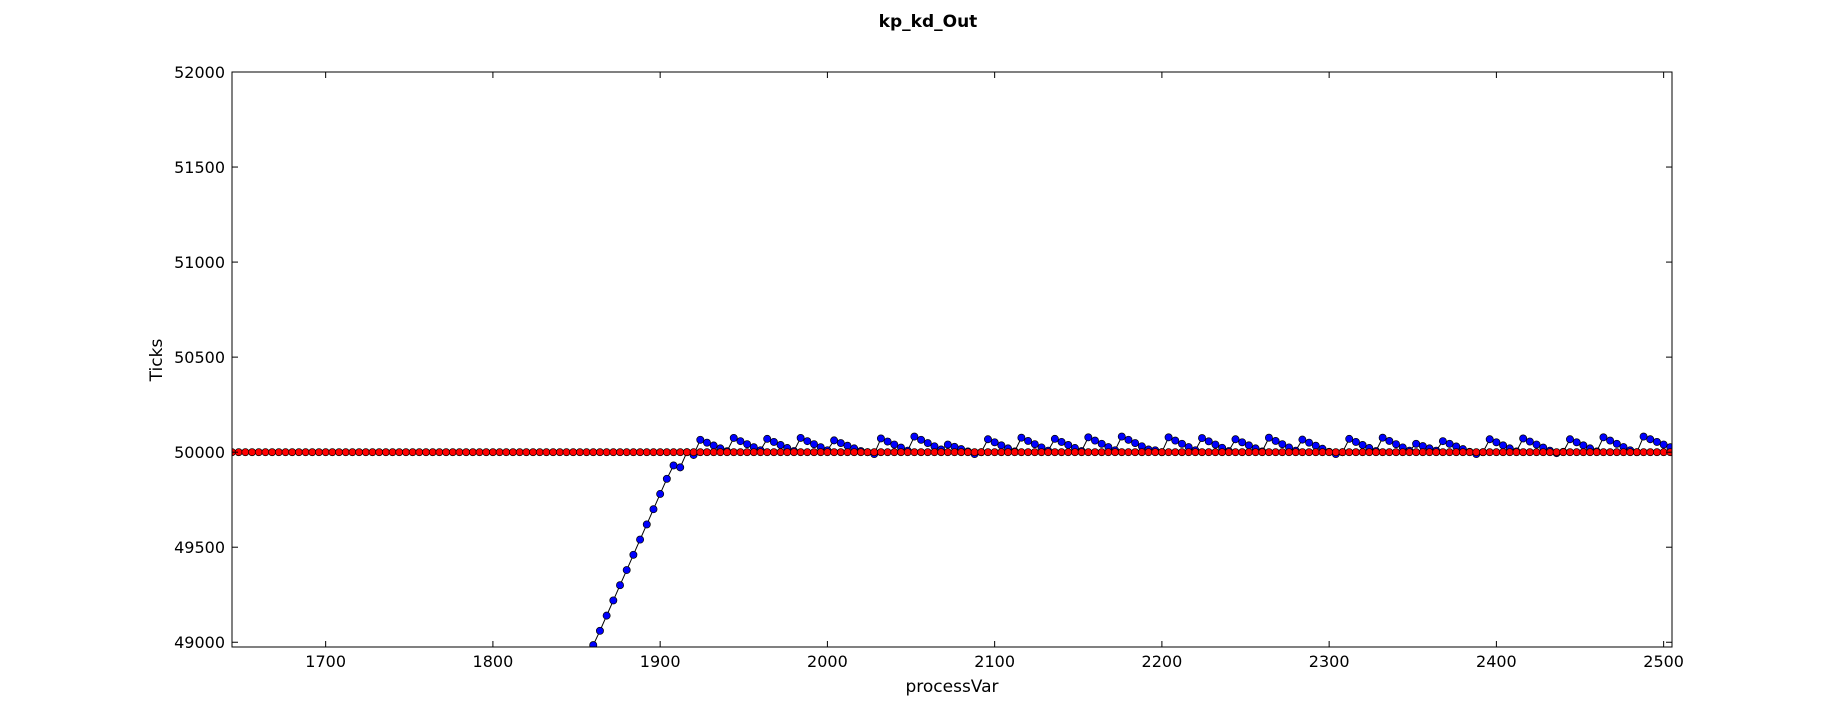  What do you see at coordinates (199, 547) in the screenshot?
I see `y-tick-label: 49500` at bounding box center [199, 547].